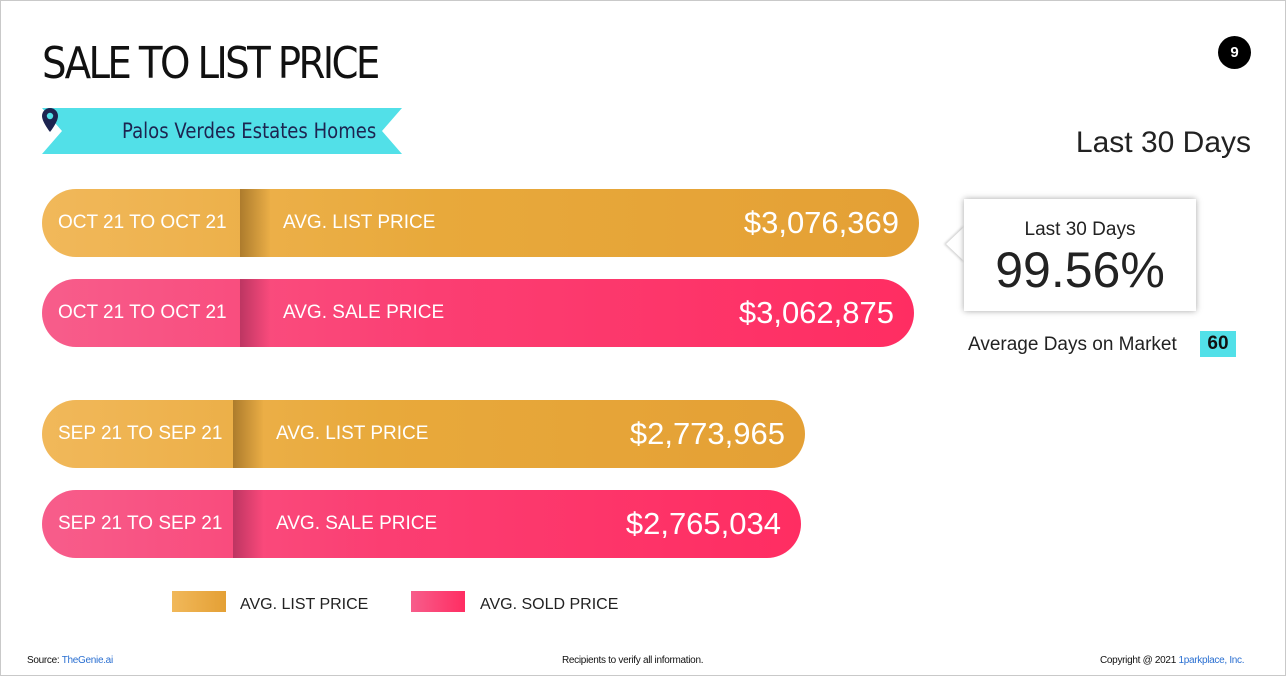  What do you see at coordinates (1163, 142) in the screenshot?
I see `period-title: Last 30 Days` at bounding box center [1163, 142].